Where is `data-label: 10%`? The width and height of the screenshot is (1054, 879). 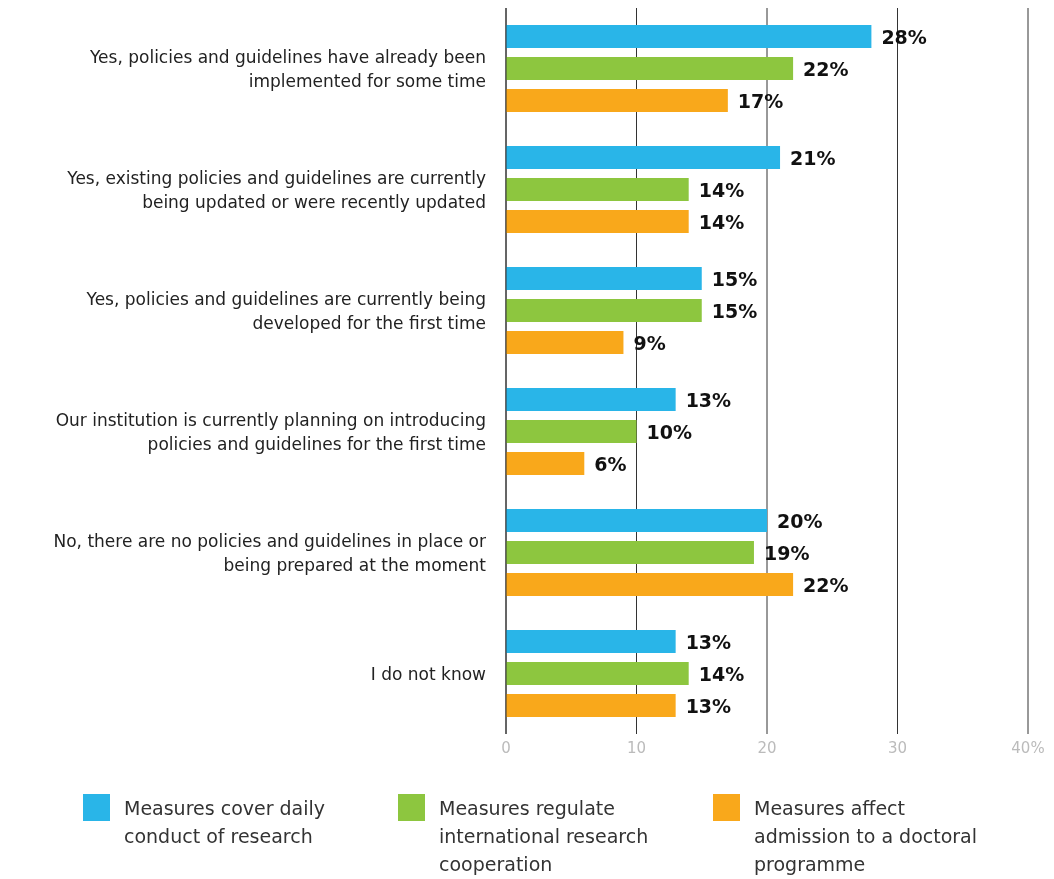
data-label: 10% is located at coordinates (669, 431).